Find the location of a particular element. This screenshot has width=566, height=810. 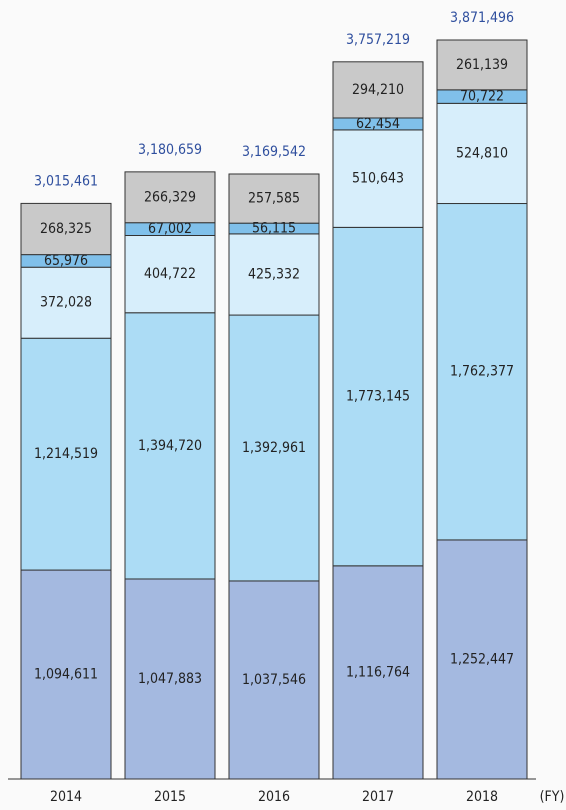

value-label: 404,722 is located at coordinates (170, 274).